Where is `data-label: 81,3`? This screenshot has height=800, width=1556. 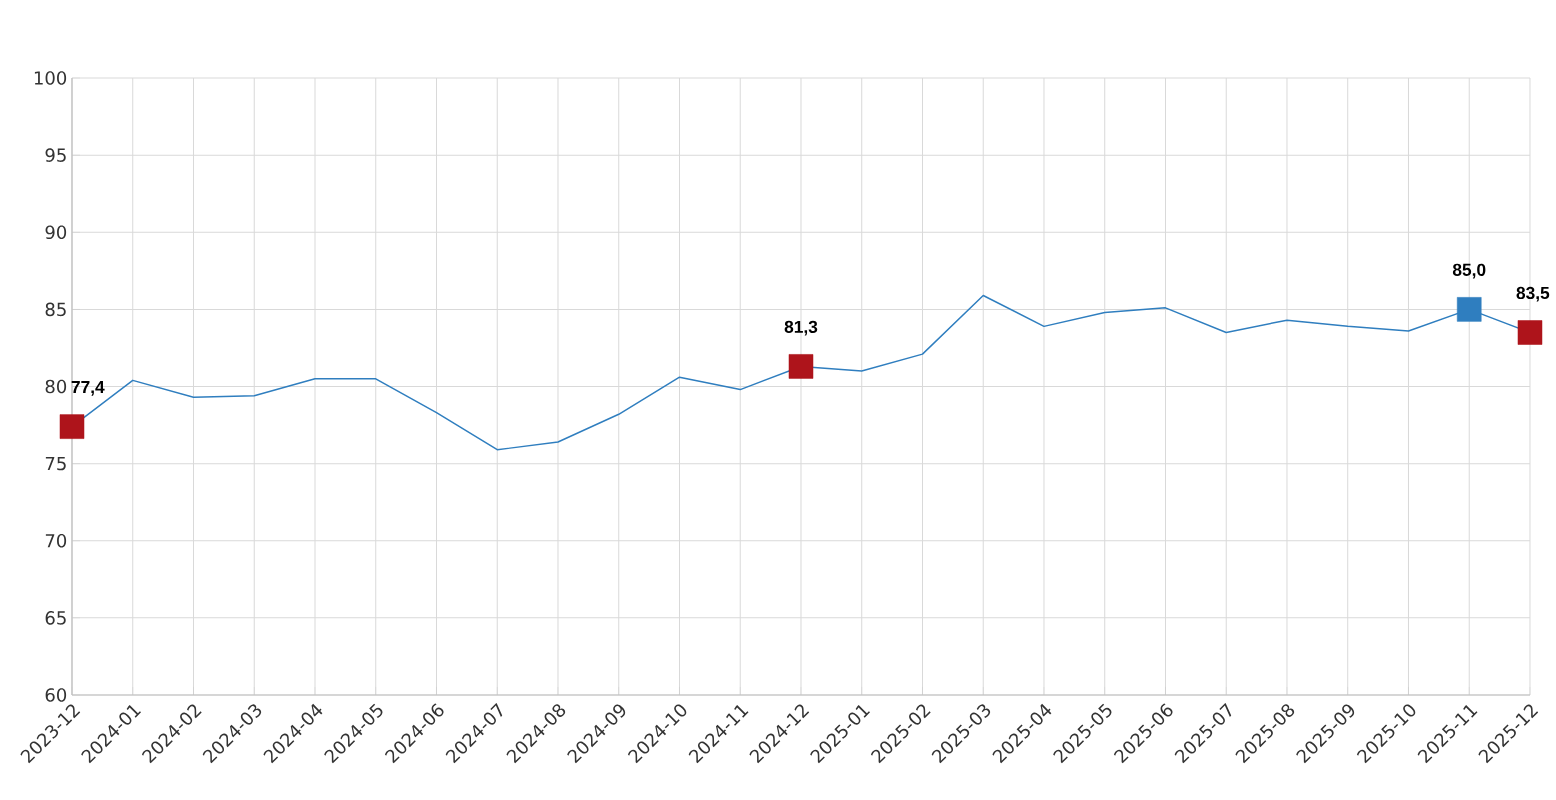 data-label: 81,3 is located at coordinates (801, 328).